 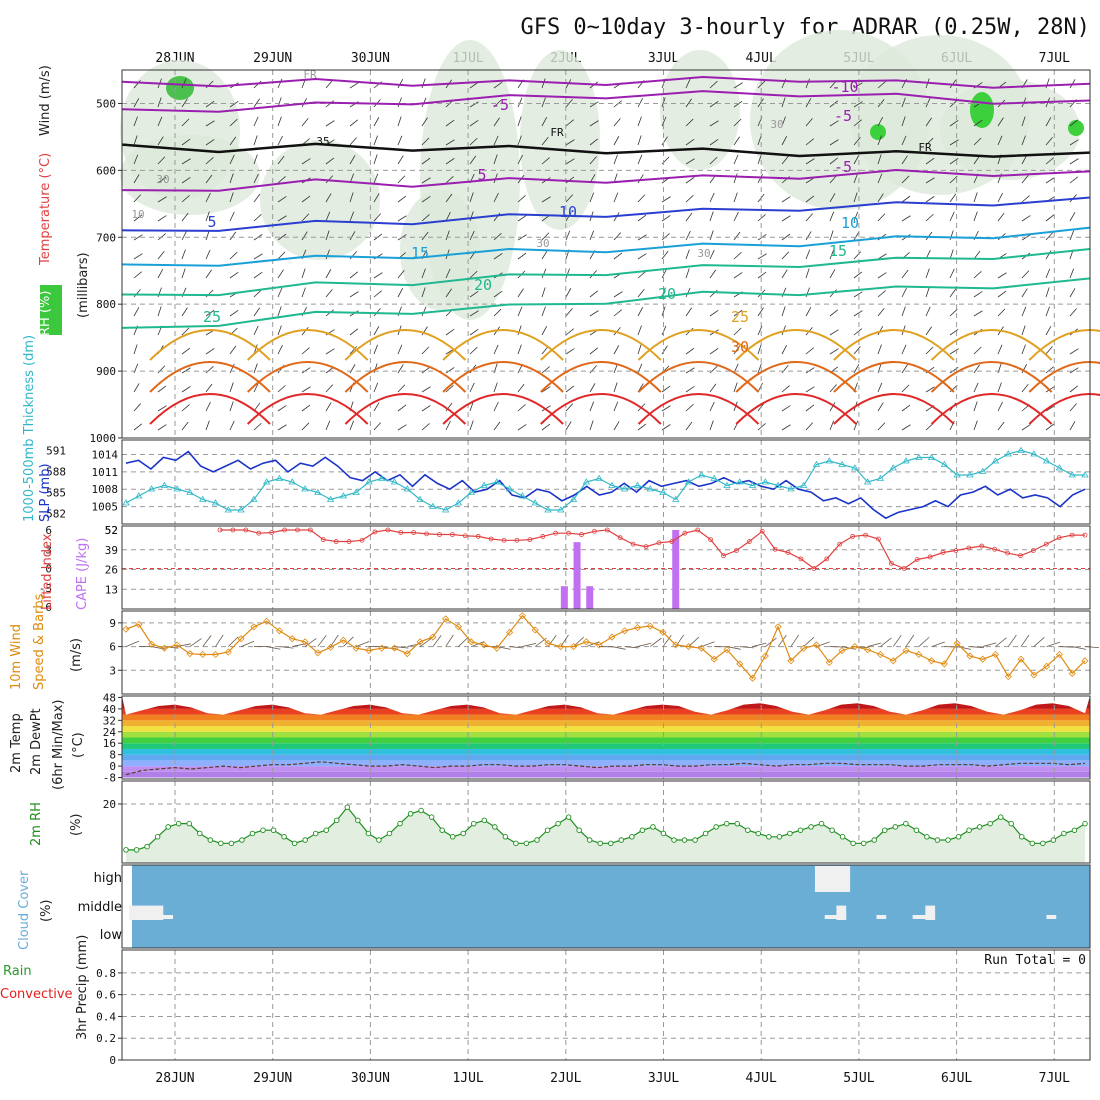 I want to click on axis-tick-label: 0, so click(x=112, y=766).